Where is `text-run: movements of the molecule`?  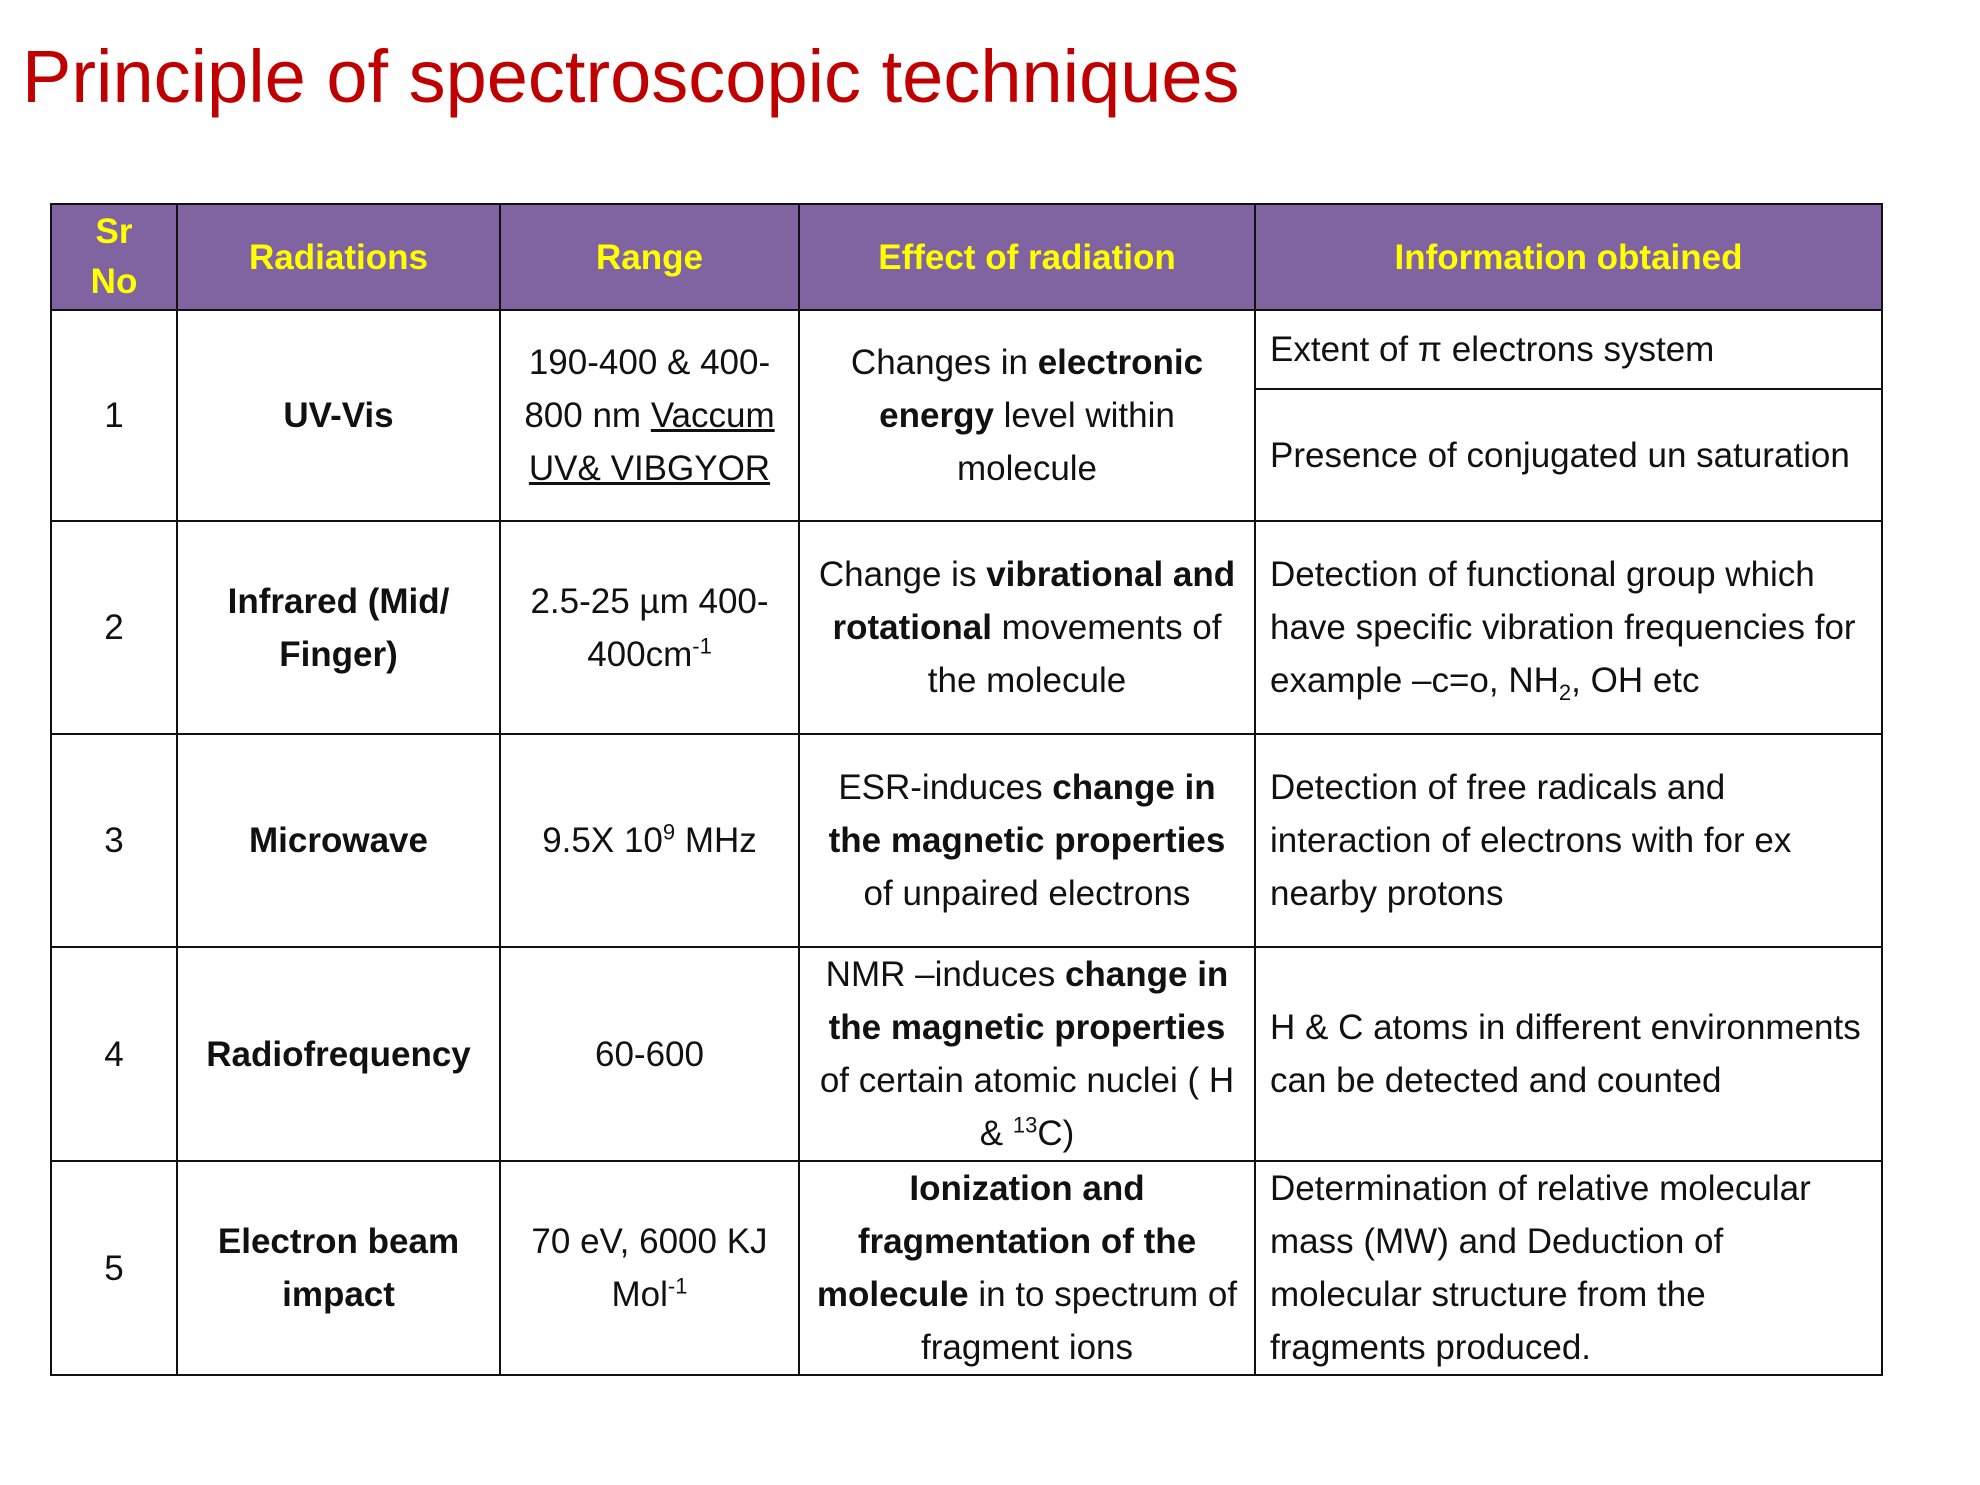
text-run: movements of the molecule is located at coordinates (1074, 654).